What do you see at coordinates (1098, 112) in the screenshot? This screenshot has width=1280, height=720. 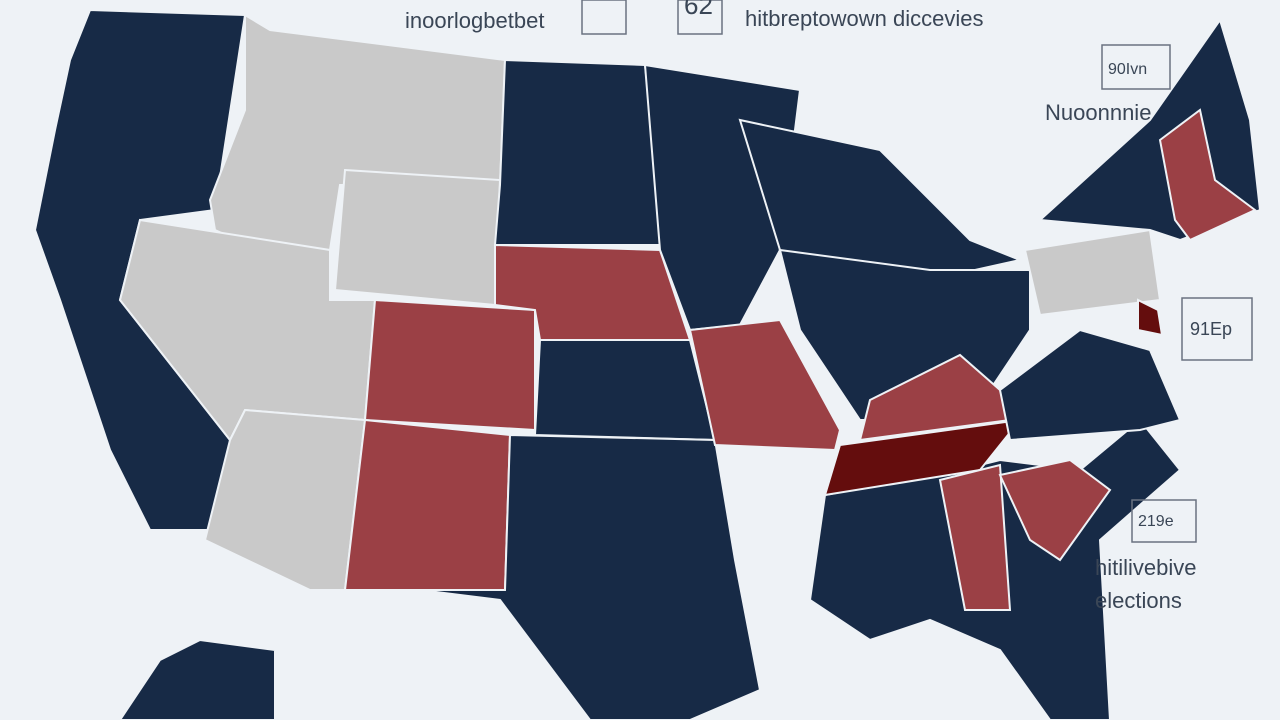 I see `label-caption: Nuoonnnie` at bounding box center [1098, 112].